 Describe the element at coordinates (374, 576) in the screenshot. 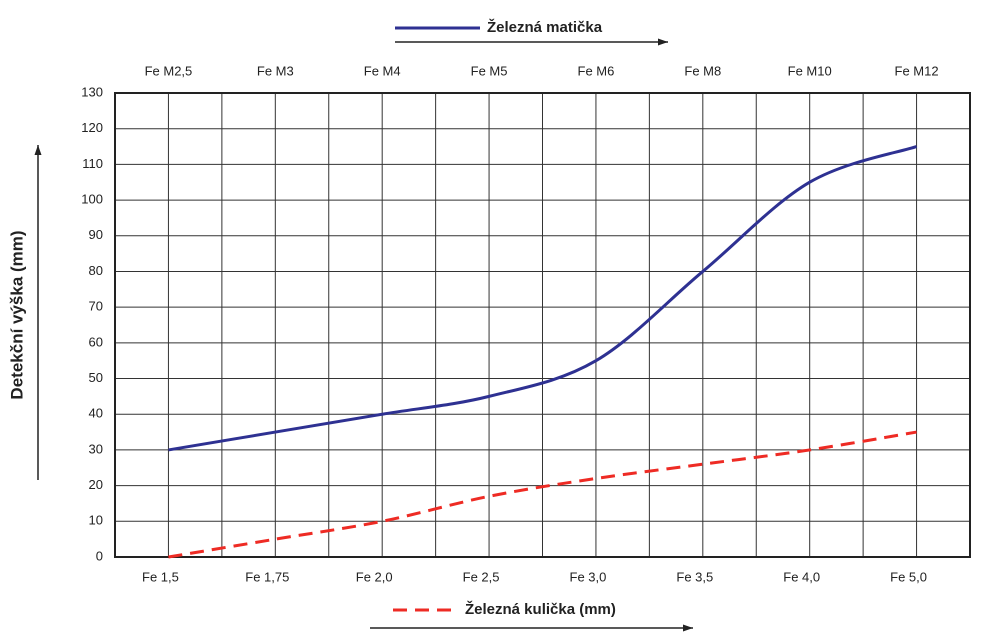

I see `x-bottom-label: Fe 2,0` at that location.